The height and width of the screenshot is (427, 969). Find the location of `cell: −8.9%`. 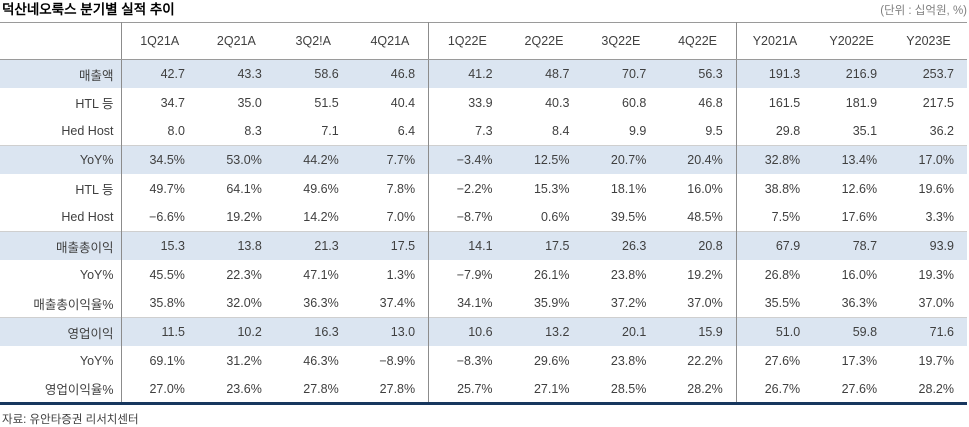

cell: −8.9% is located at coordinates (390, 361).